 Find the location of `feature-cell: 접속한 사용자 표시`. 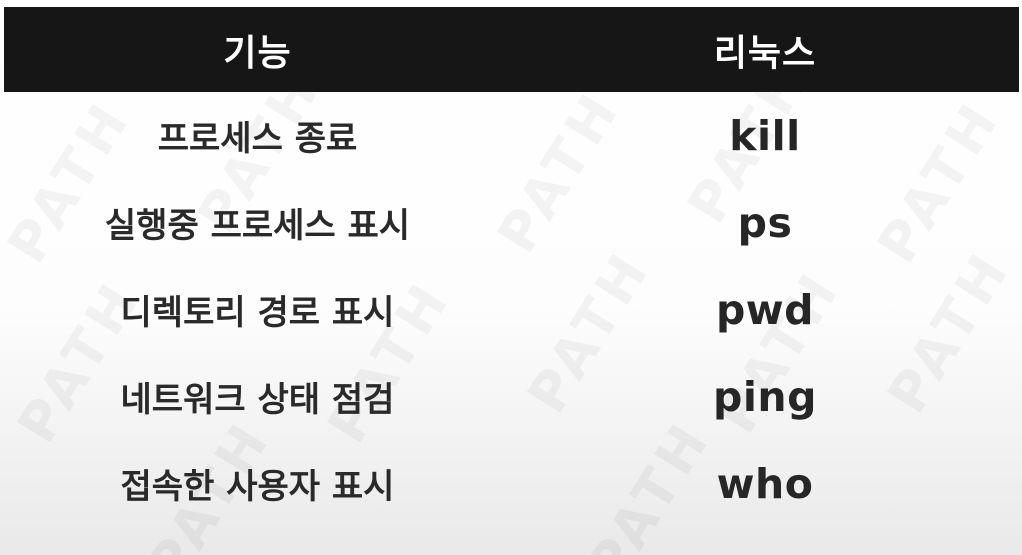

feature-cell: 접속한 사용자 표시 is located at coordinates (257, 487).